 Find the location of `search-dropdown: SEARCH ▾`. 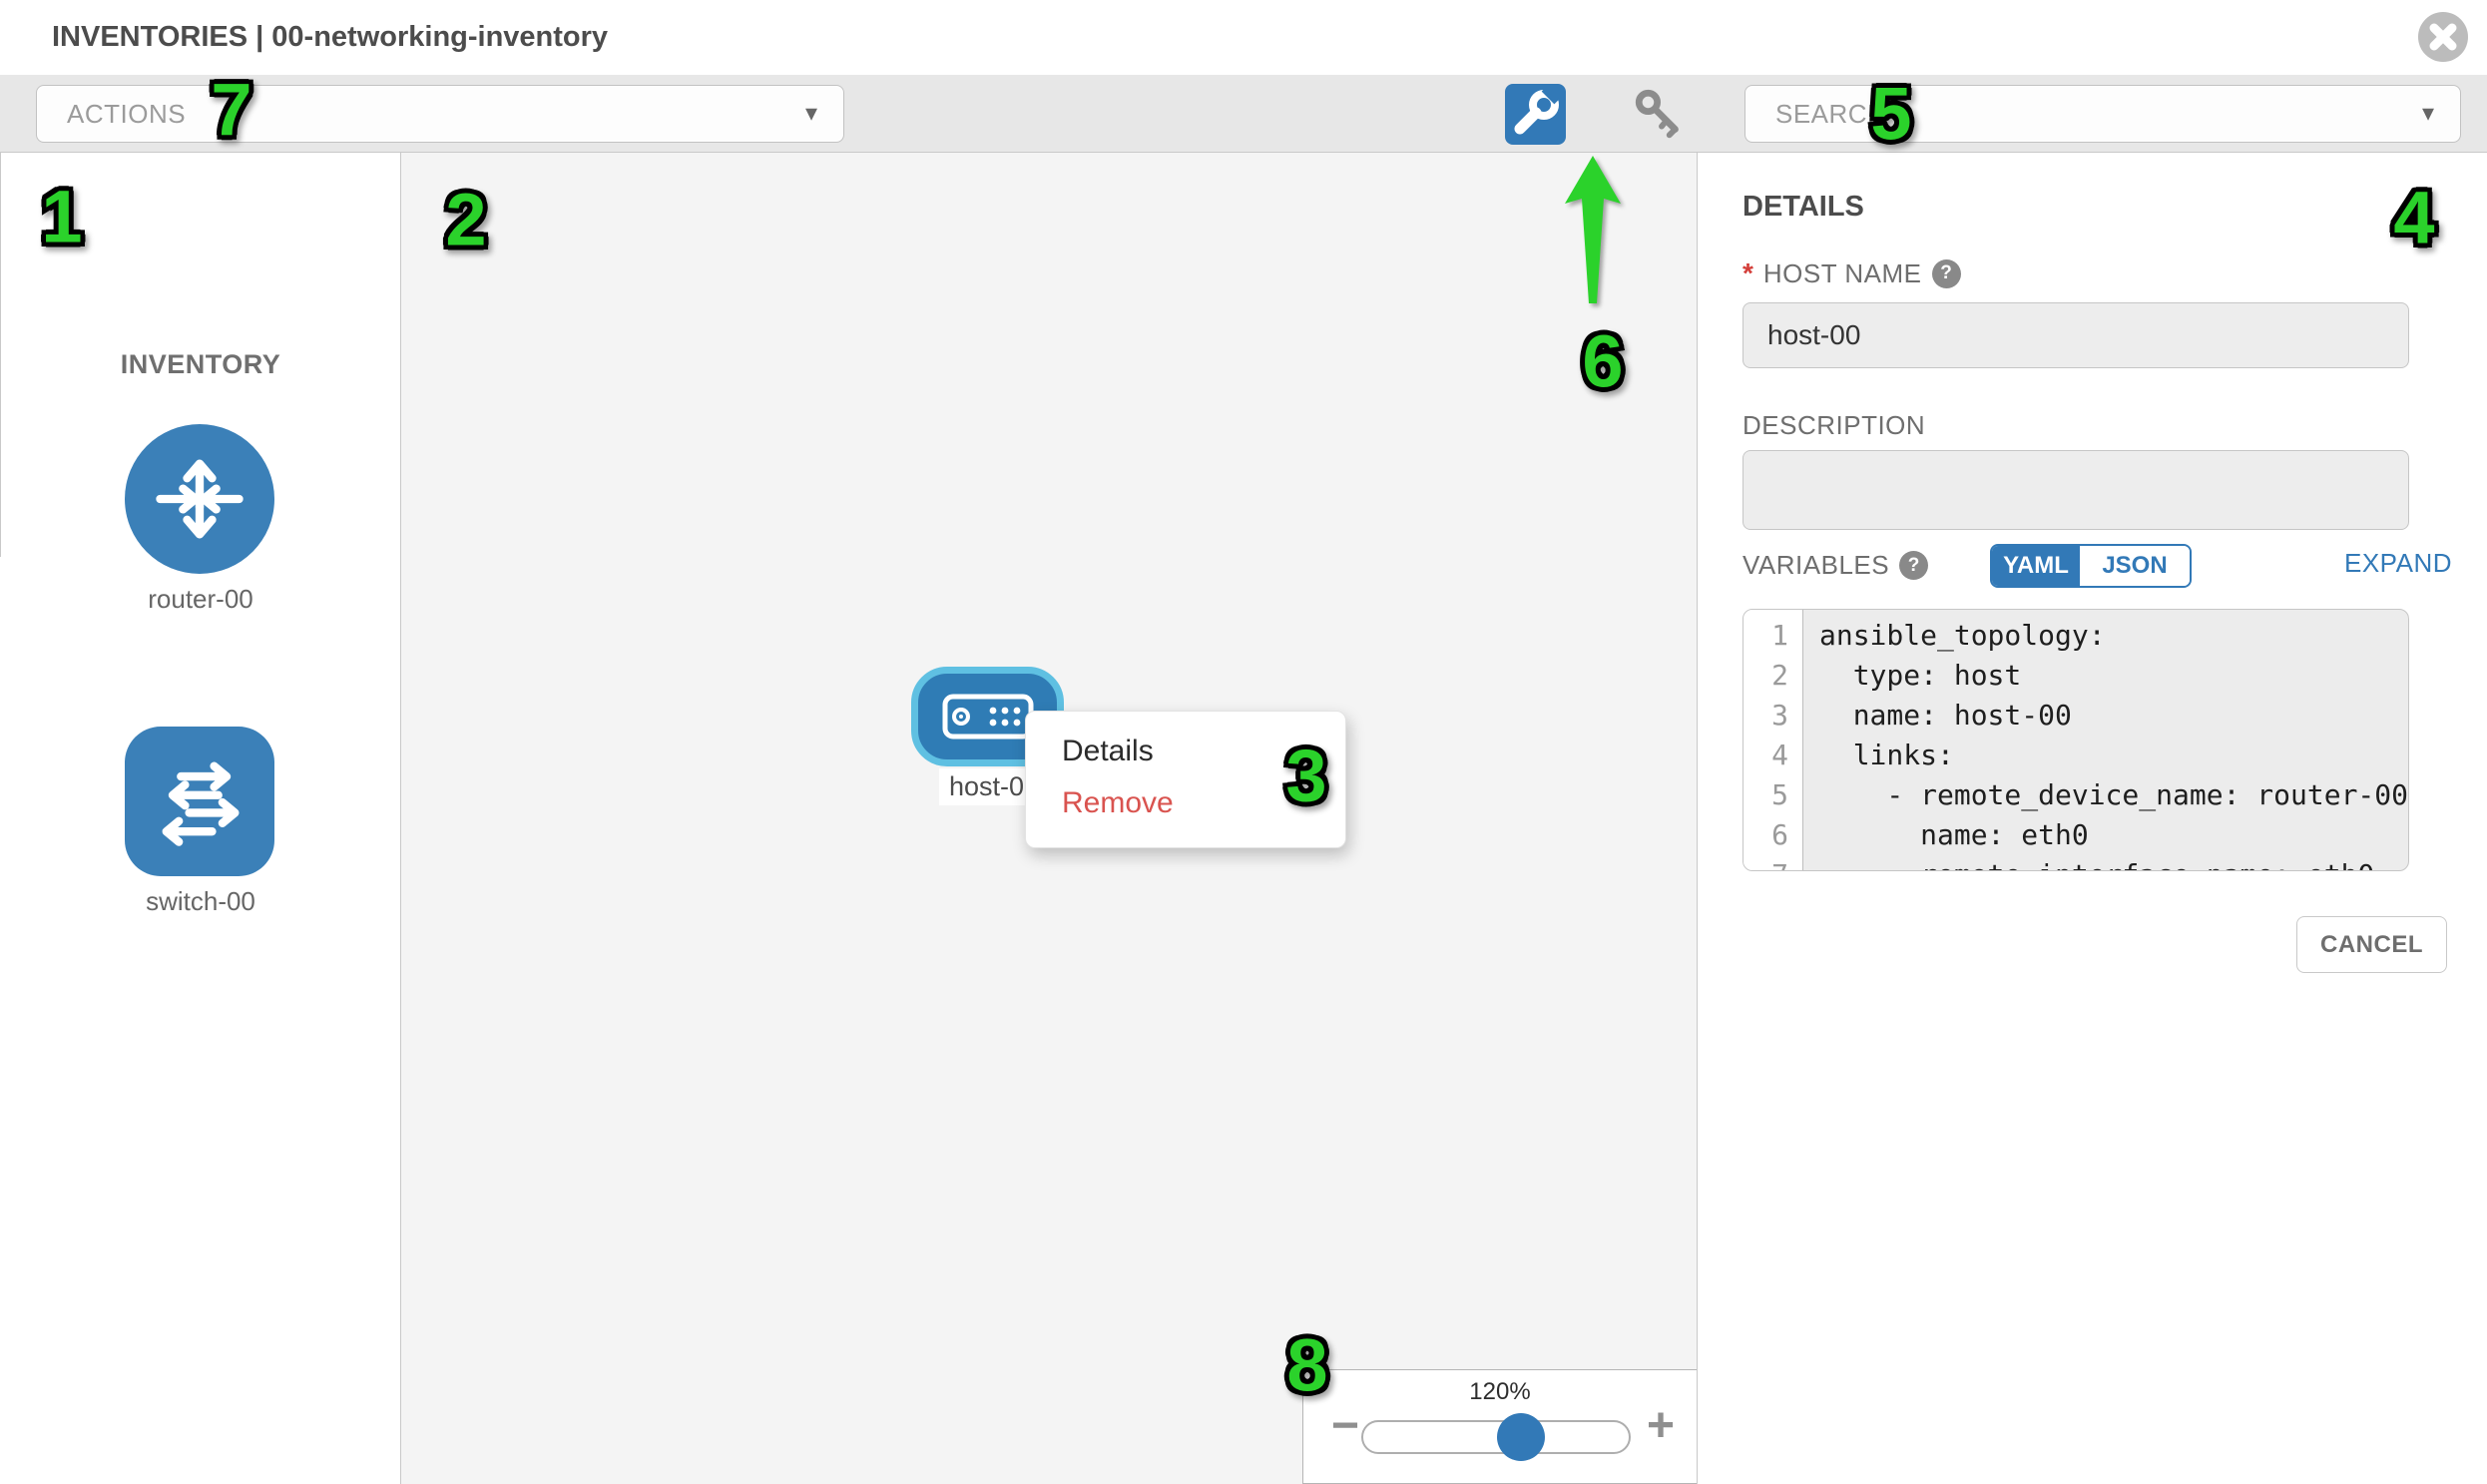

search-dropdown: SEARCH ▾ is located at coordinates (2102, 114).